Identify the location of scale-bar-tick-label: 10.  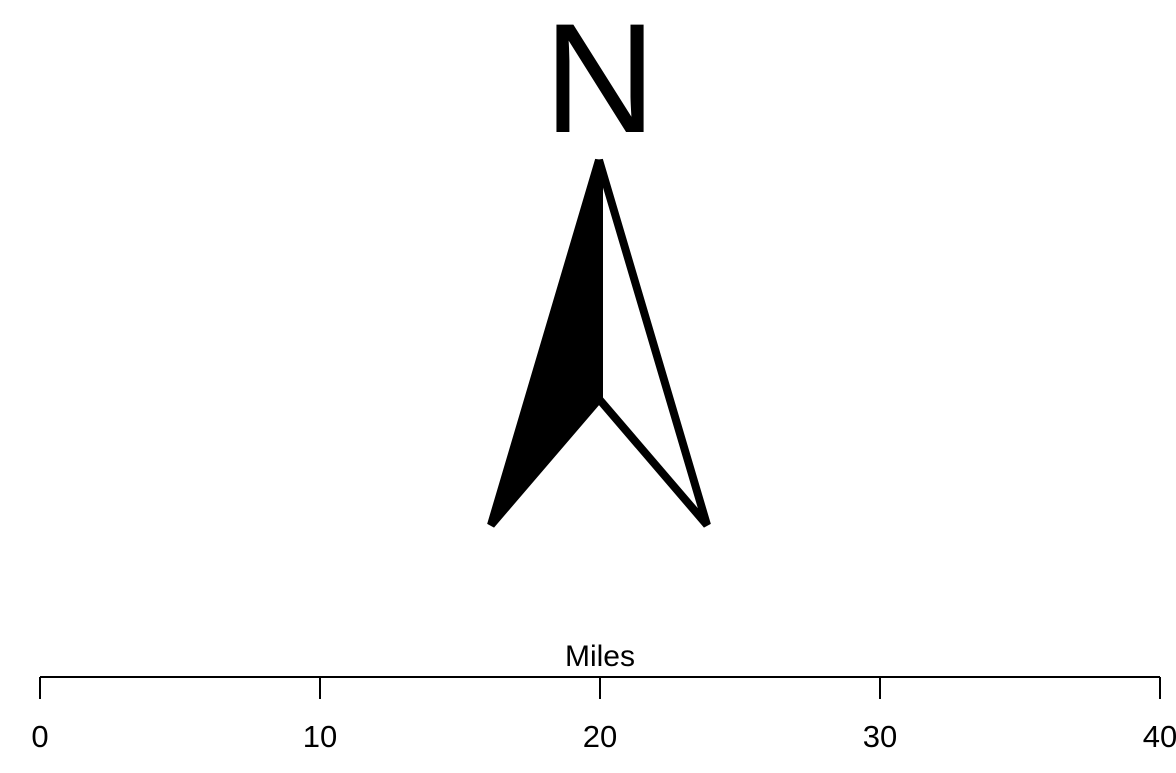
(320, 736).